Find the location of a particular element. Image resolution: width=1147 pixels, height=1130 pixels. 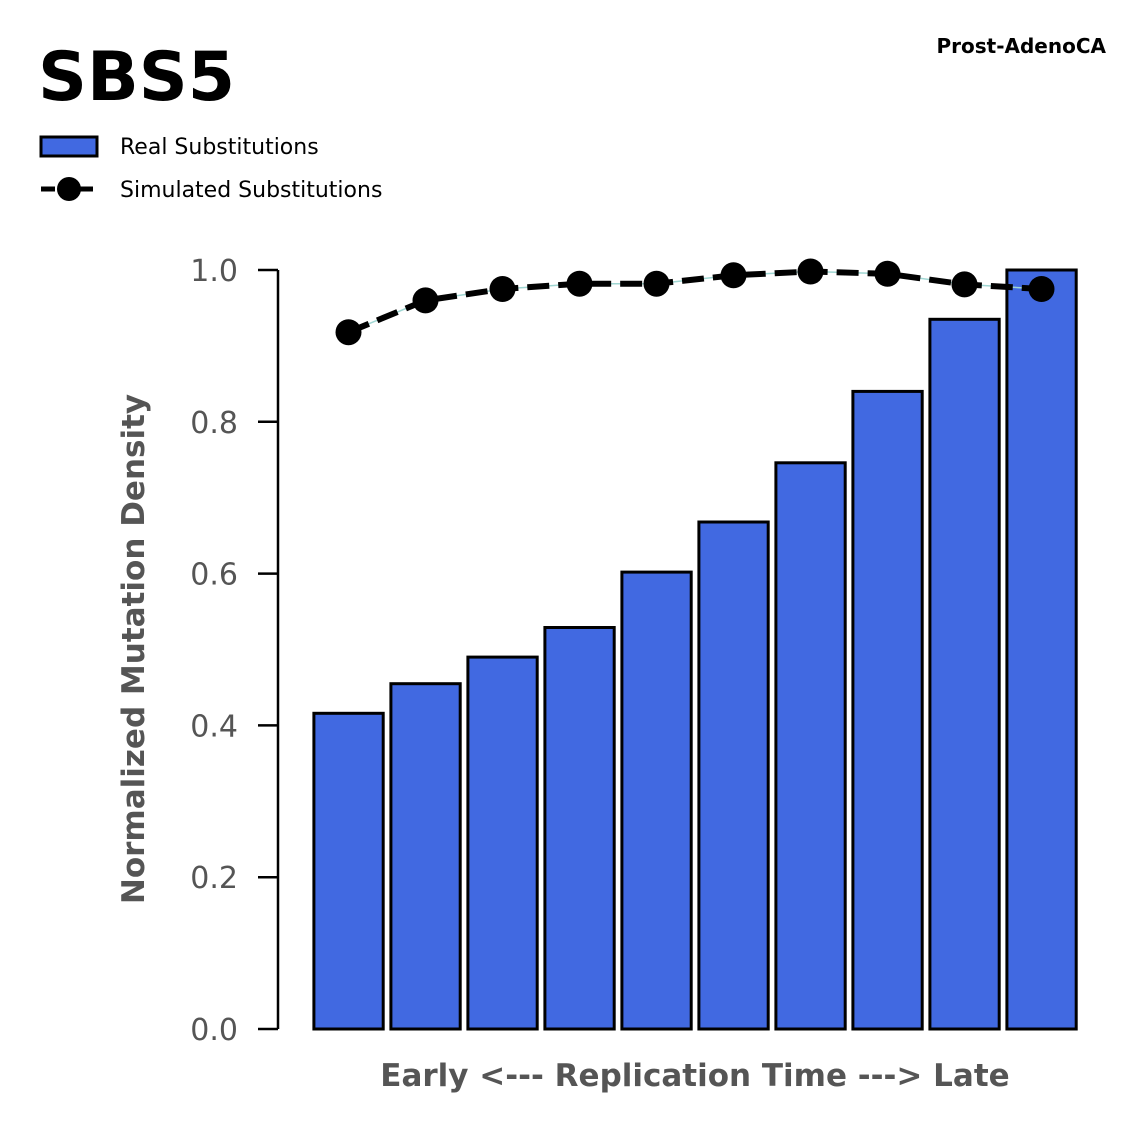

chart-title: SBS5 is located at coordinates (136, 77).